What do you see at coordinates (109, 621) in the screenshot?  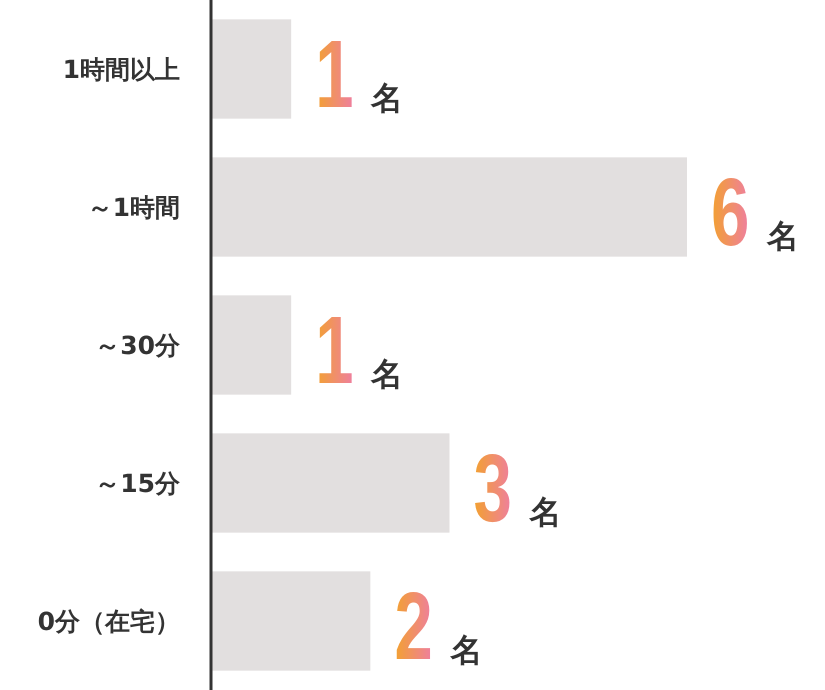 I see `y-tick-label: 0分（在宅）` at bounding box center [109, 621].